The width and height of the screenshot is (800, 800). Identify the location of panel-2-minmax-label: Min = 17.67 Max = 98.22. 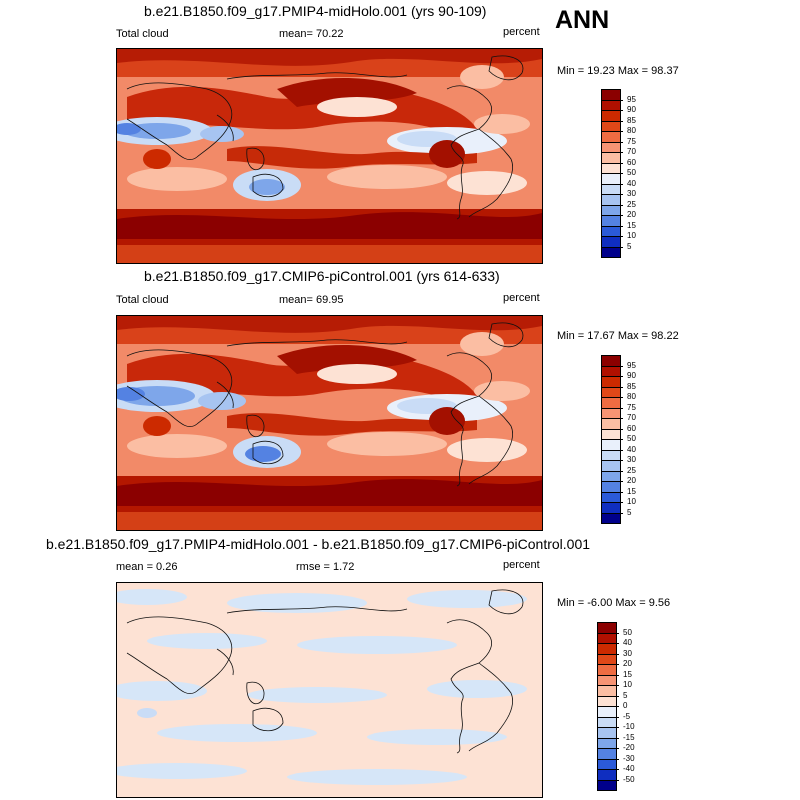
(618, 336).